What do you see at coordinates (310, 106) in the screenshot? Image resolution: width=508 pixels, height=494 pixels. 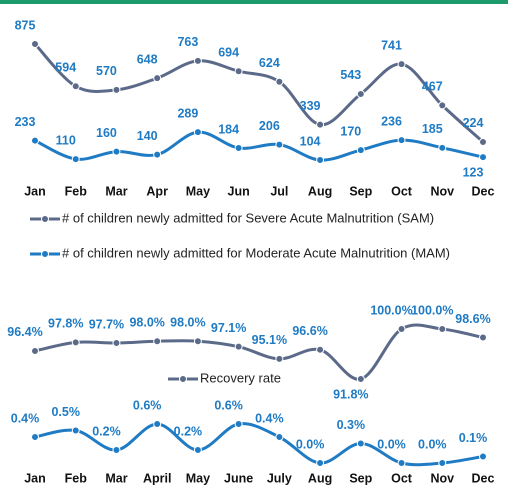 I see `data-label: 339` at bounding box center [310, 106].